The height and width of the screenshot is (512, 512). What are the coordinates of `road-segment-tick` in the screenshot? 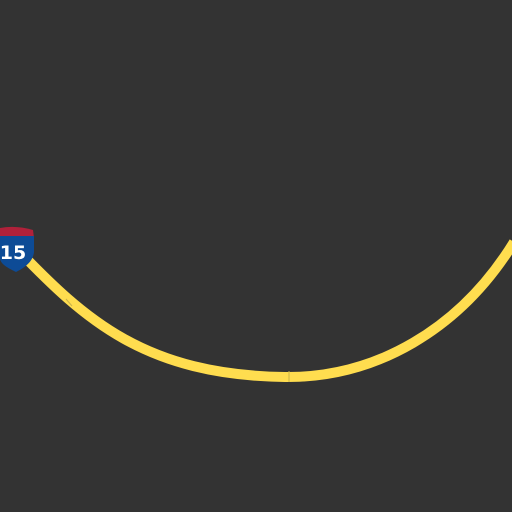 It's located at (69, 302).